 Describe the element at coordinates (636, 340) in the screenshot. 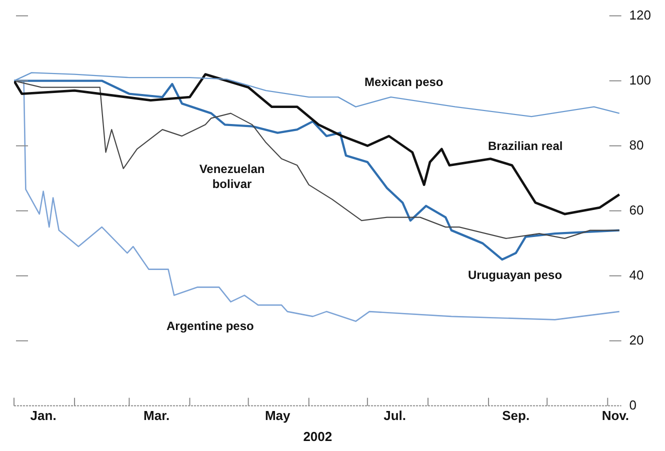

I see `y-tick-label: 20` at that location.